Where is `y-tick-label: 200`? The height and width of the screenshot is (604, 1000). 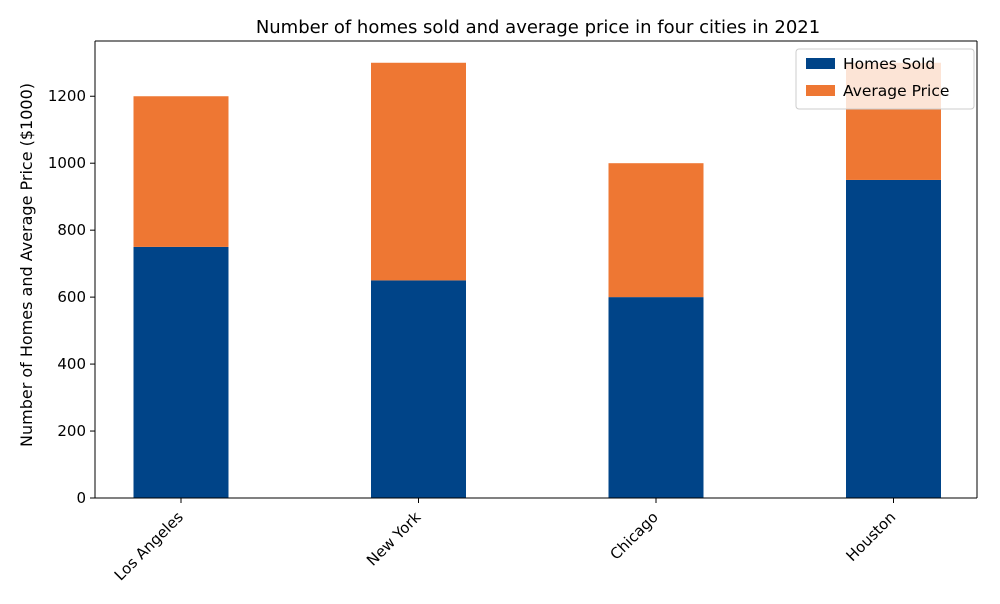
y-tick-label: 200 is located at coordinates (71, 431).